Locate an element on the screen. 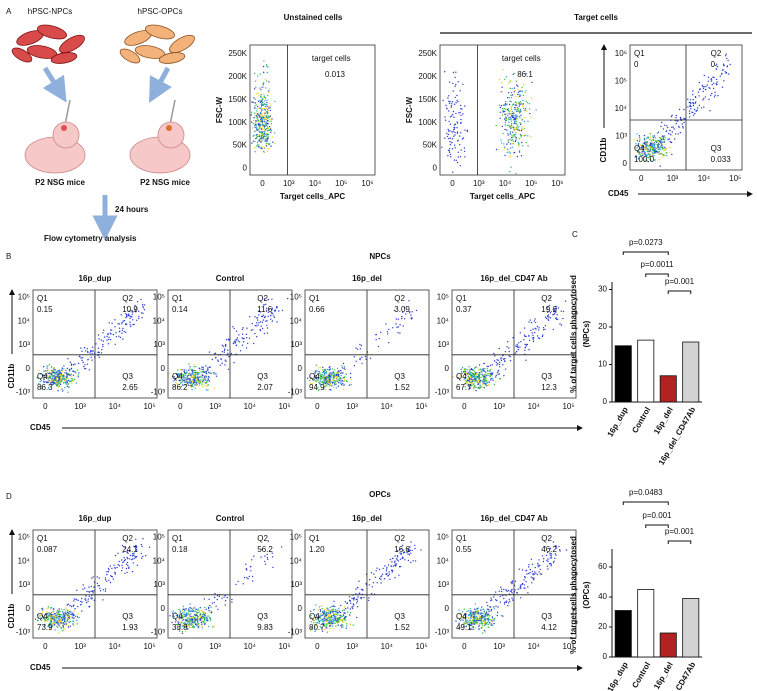 Image resolution: width=757 pixels, height=691 pixels. quadrant-name: Q1 is located at coordinates (639, 53).